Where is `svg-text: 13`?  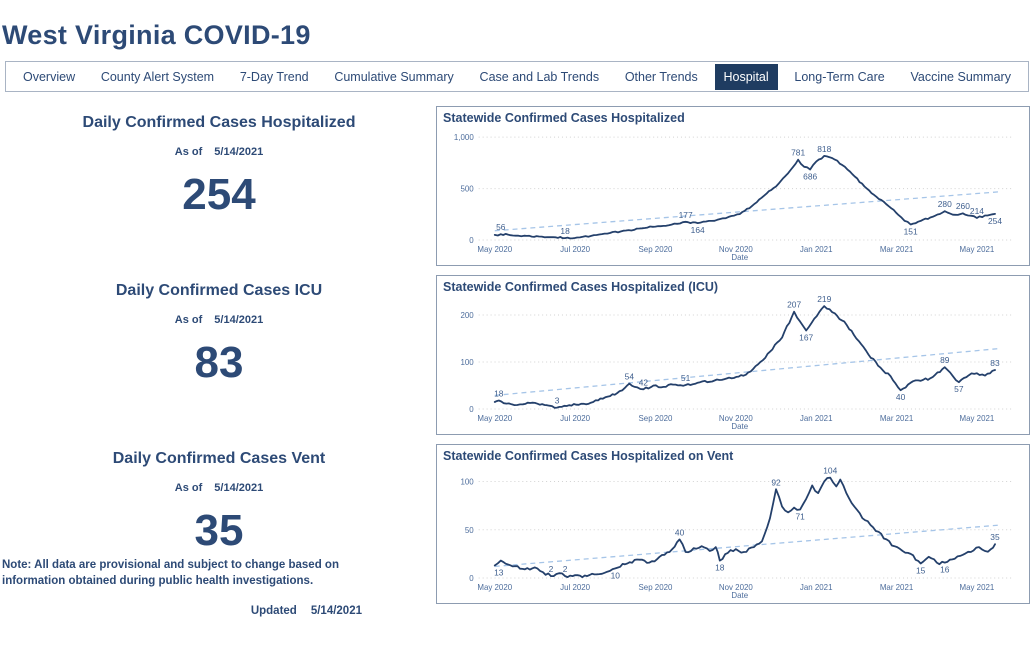 svg-text: 13 is located at coordinates (499, 572).